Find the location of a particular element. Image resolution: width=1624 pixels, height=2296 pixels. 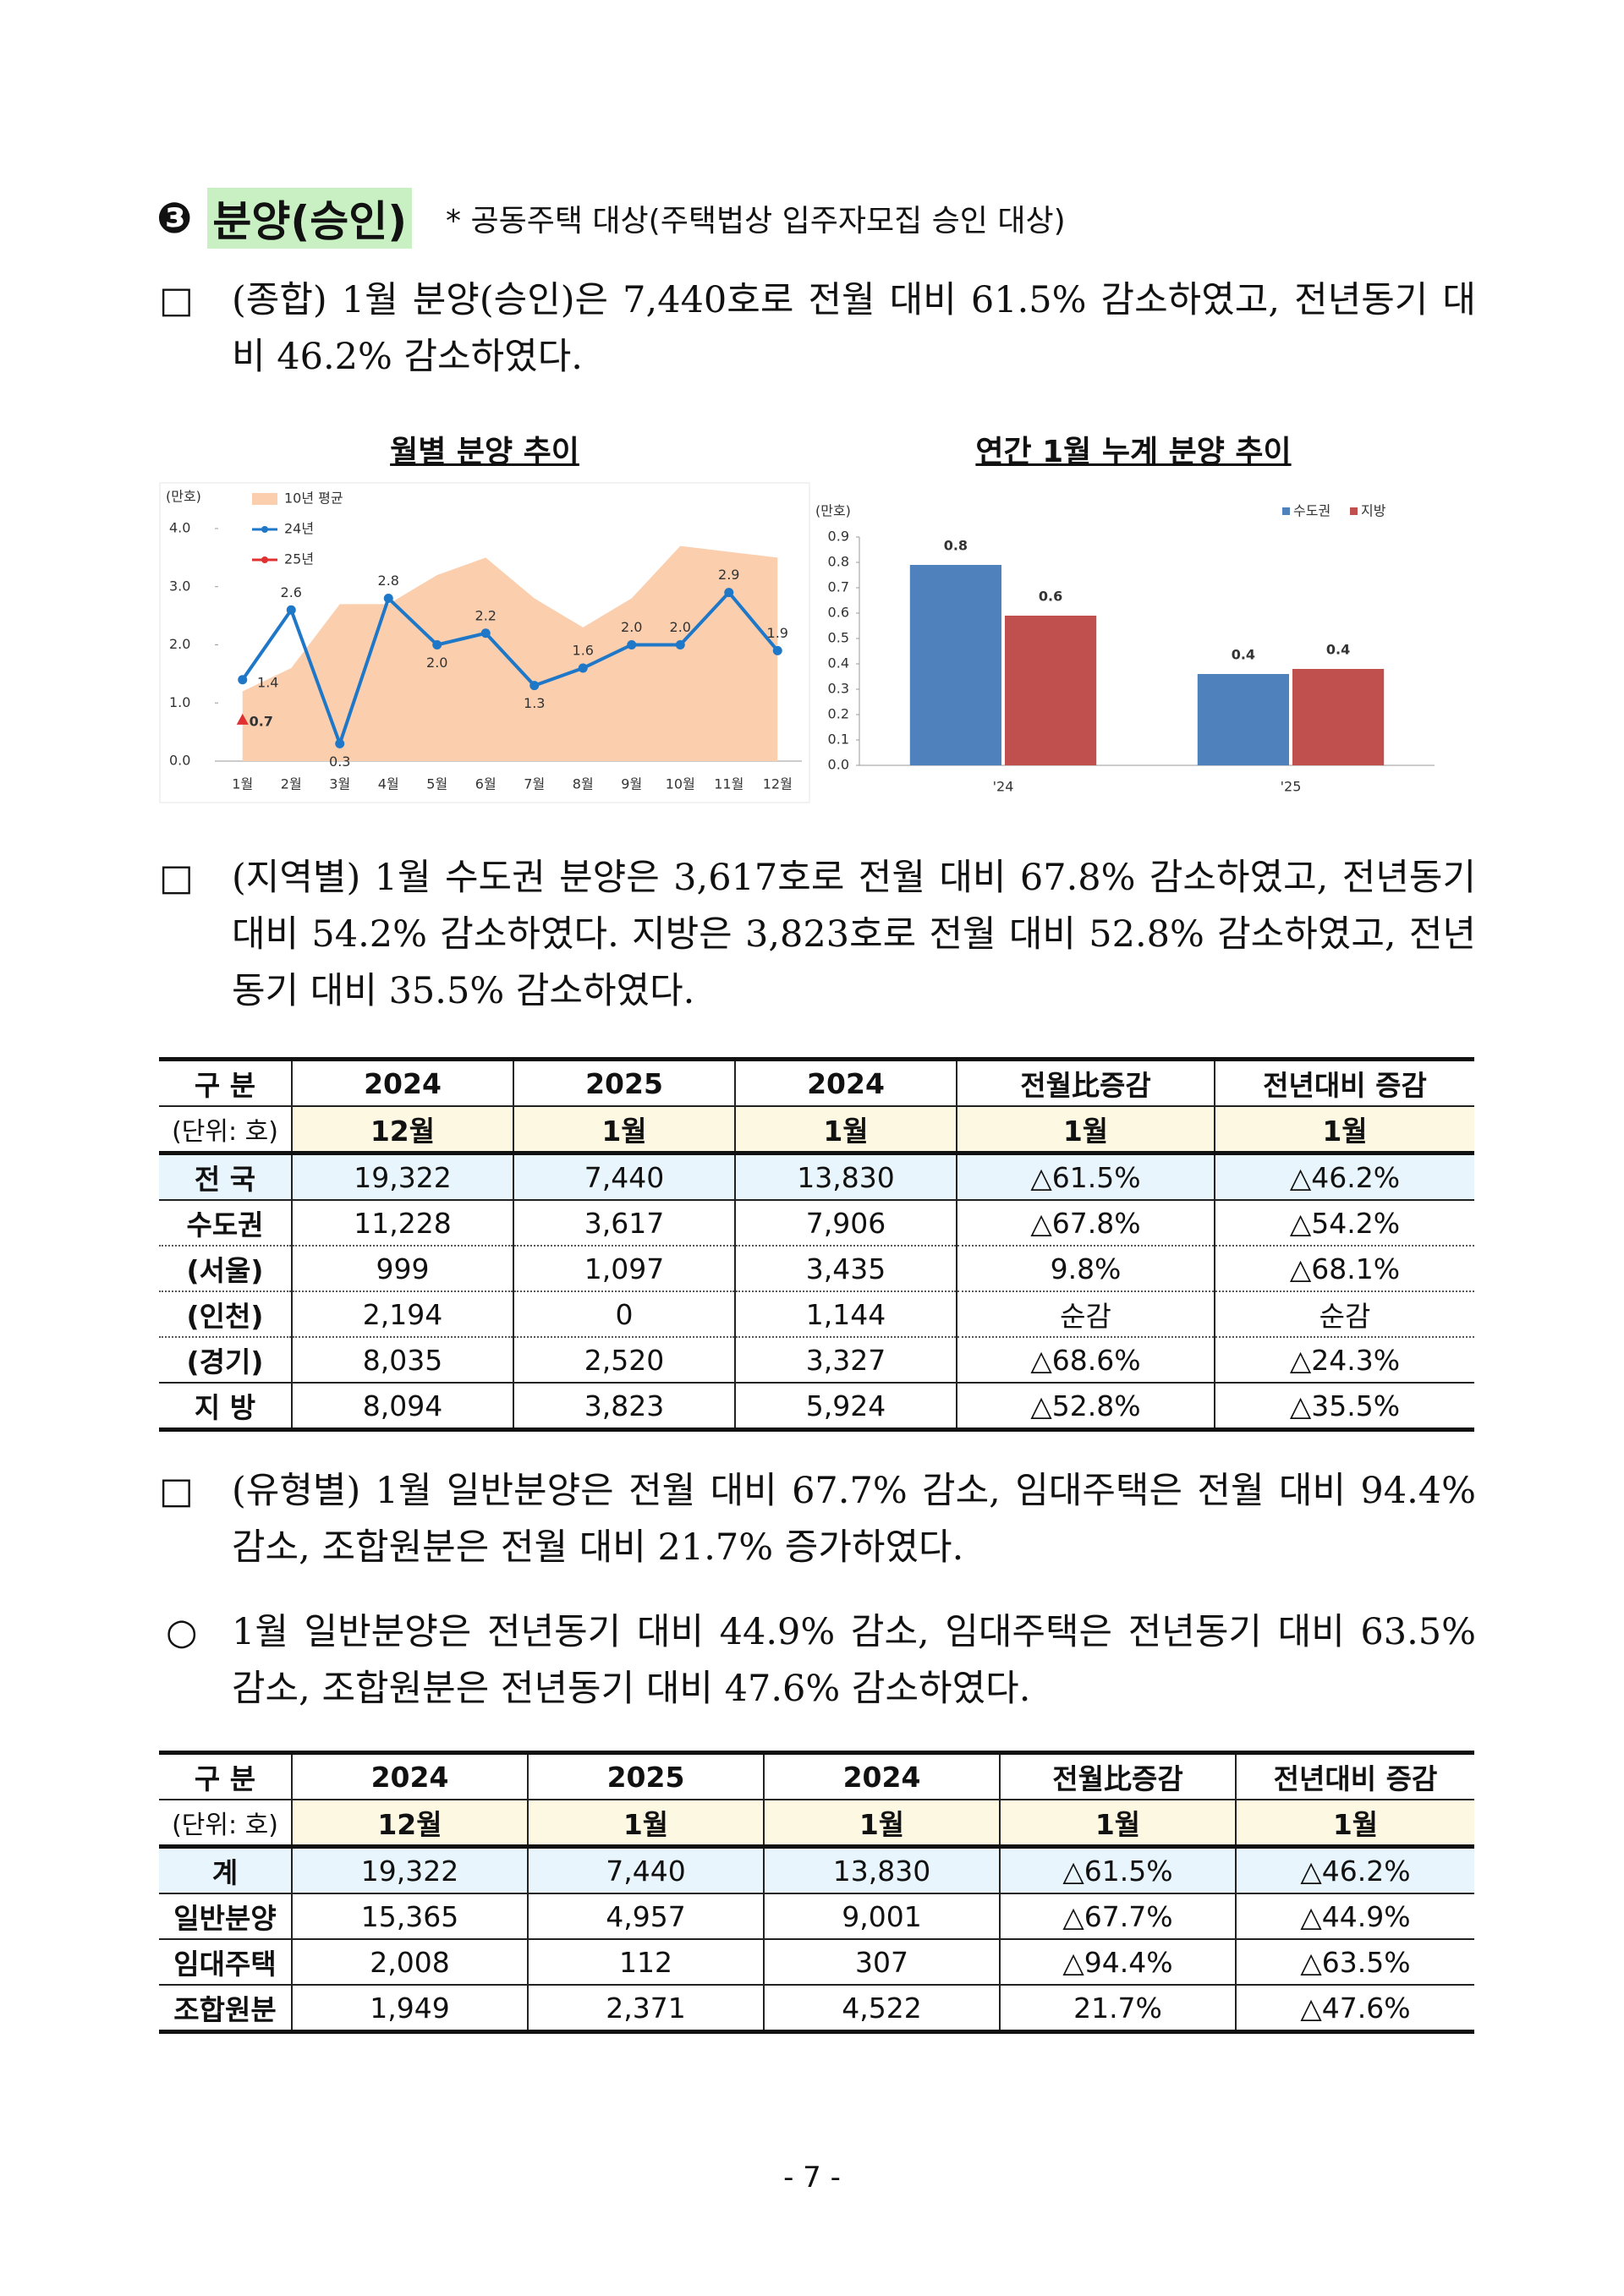

table-row: 수도권 11,228 3,617 7,906 △67.8% △54.2% is located at coordinates (816, 1222).